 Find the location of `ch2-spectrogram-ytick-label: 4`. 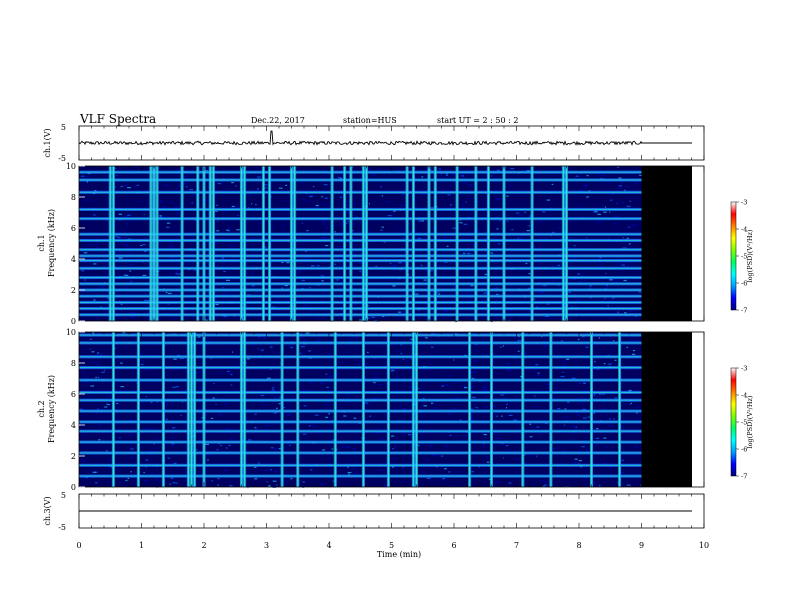

ch2-spectrogram-ytick-label: 4 is located at coordinates (73, 425).